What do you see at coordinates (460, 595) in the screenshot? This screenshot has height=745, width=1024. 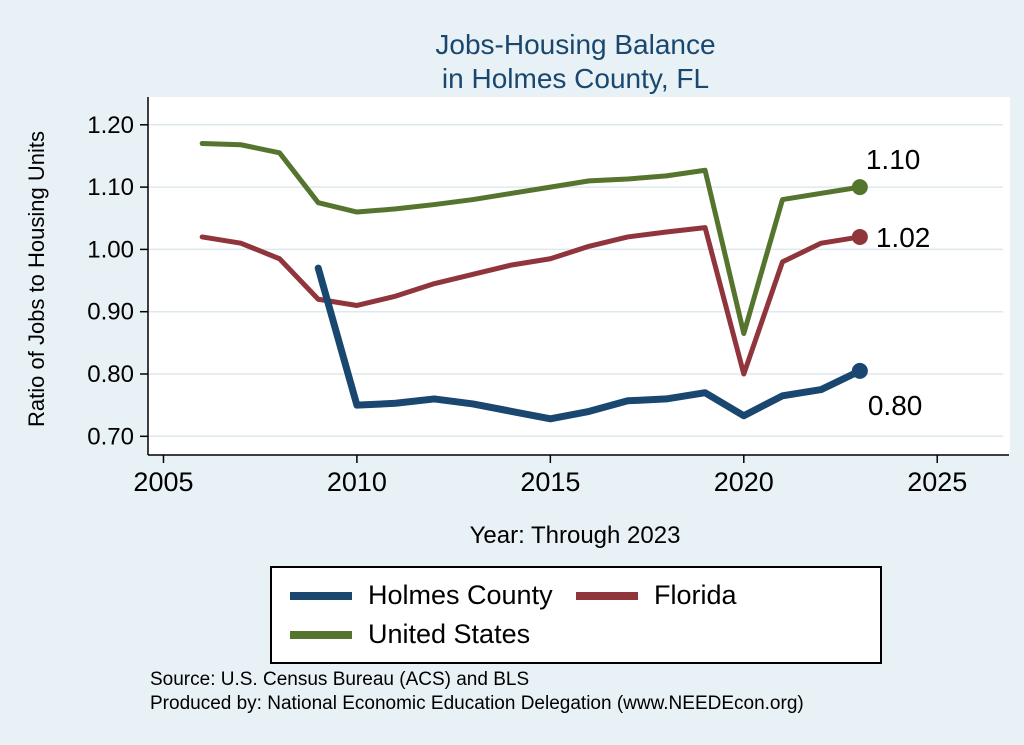 I see `legend-label-holmes-county: Holmes County` at bounding box center [460, 595].